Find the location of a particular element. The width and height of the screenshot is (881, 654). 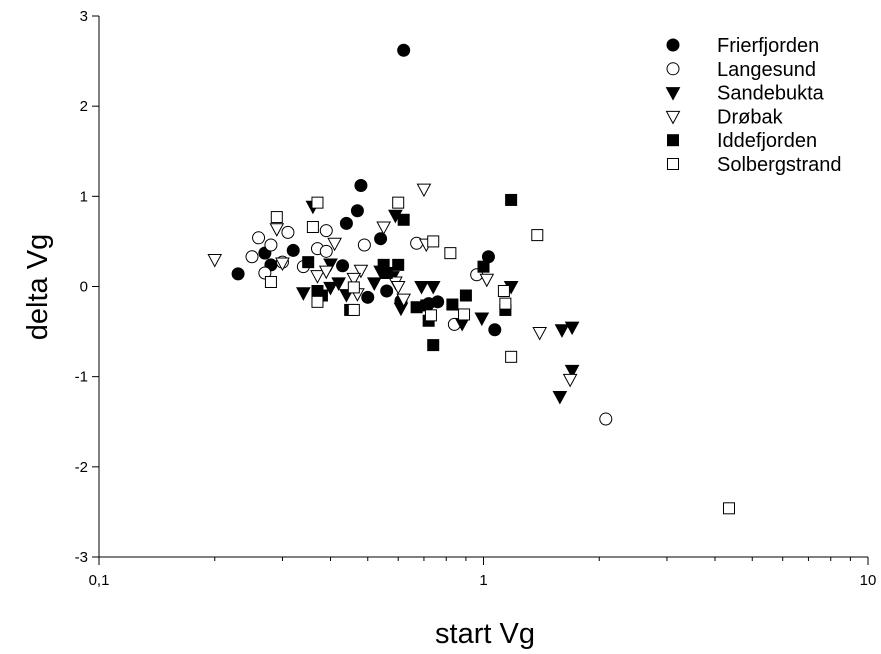

y-axis-ticks: -3 -2 -1 0 1 2 3 is located at coordinates (87, 287).